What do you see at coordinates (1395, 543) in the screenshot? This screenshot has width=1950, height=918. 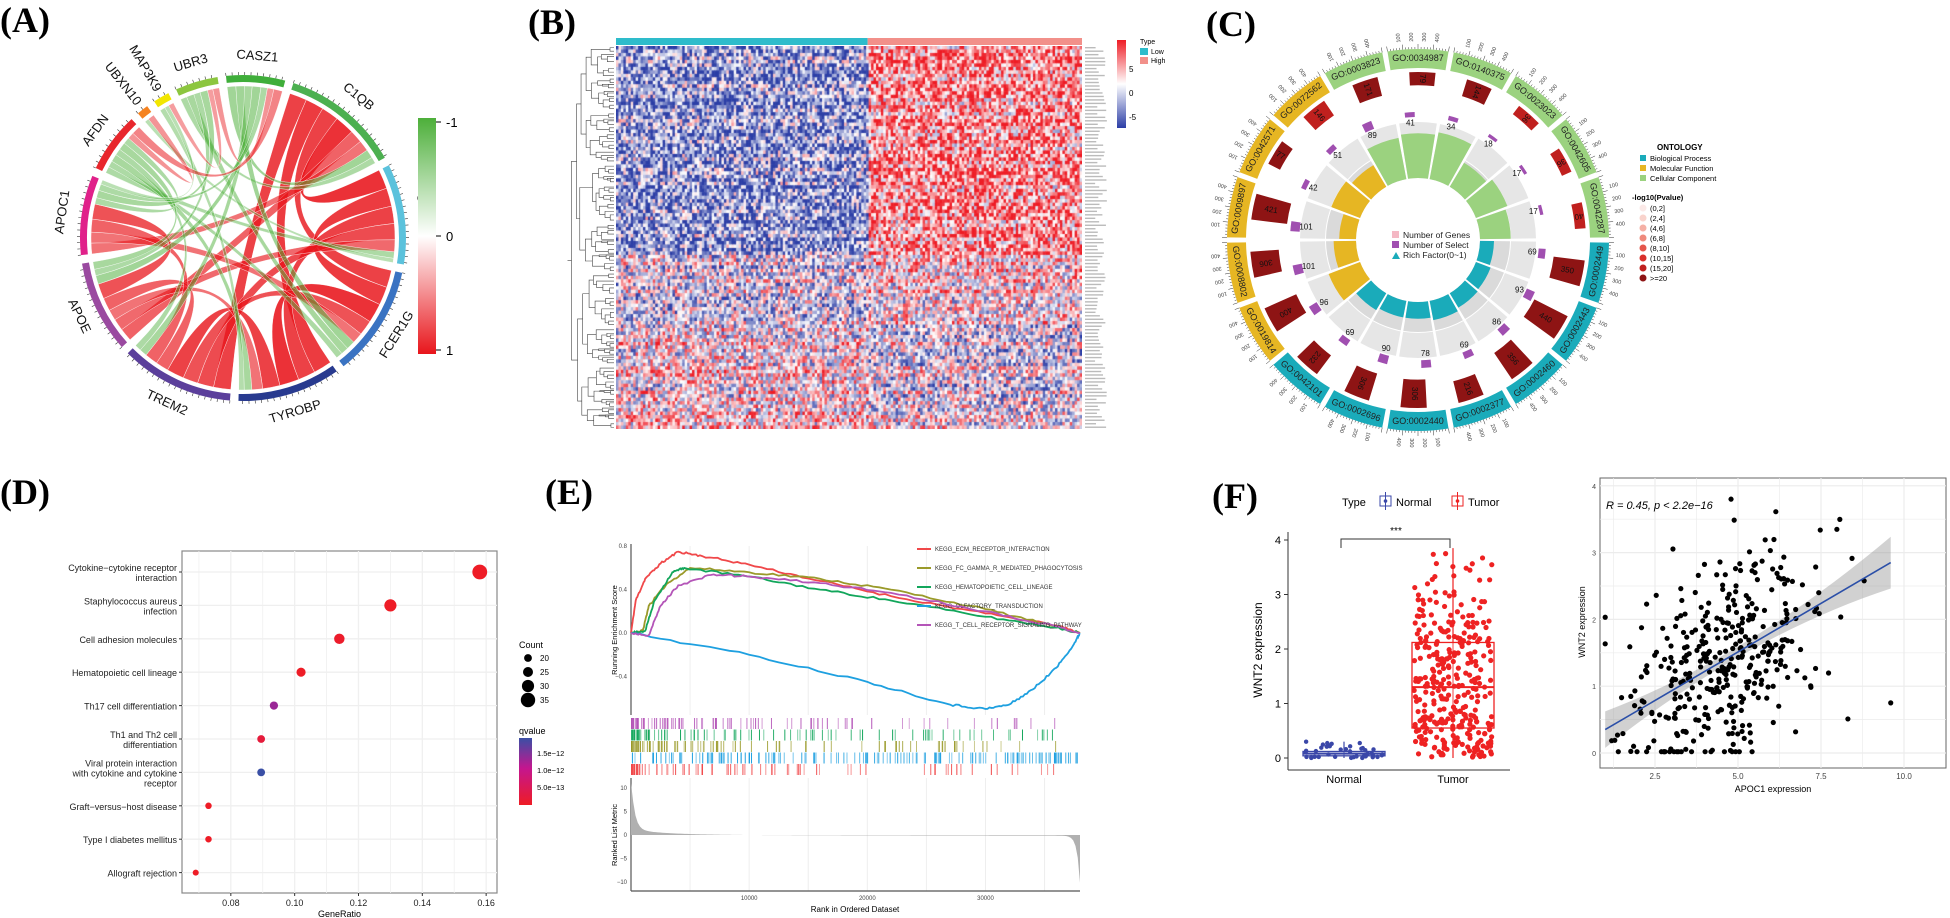 I see `significance-bracket` at bounding box center [1395, 543].